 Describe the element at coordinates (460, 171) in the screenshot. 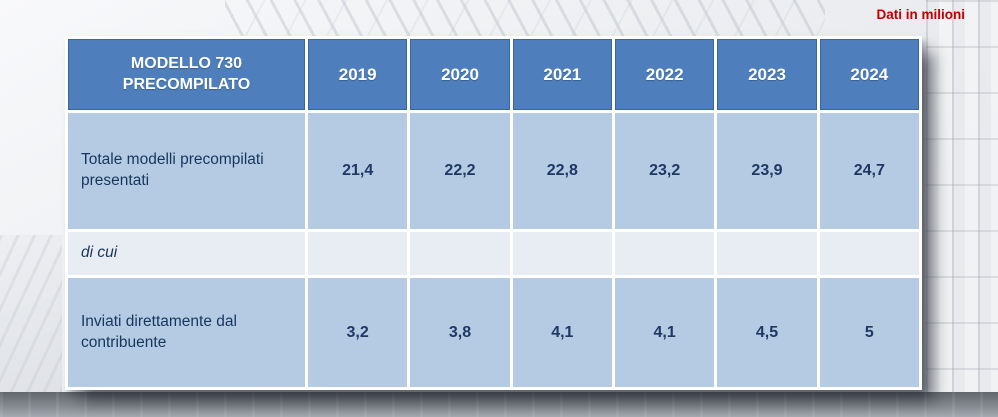

I see `value-cell-totale-2020: 22,2` at that location.